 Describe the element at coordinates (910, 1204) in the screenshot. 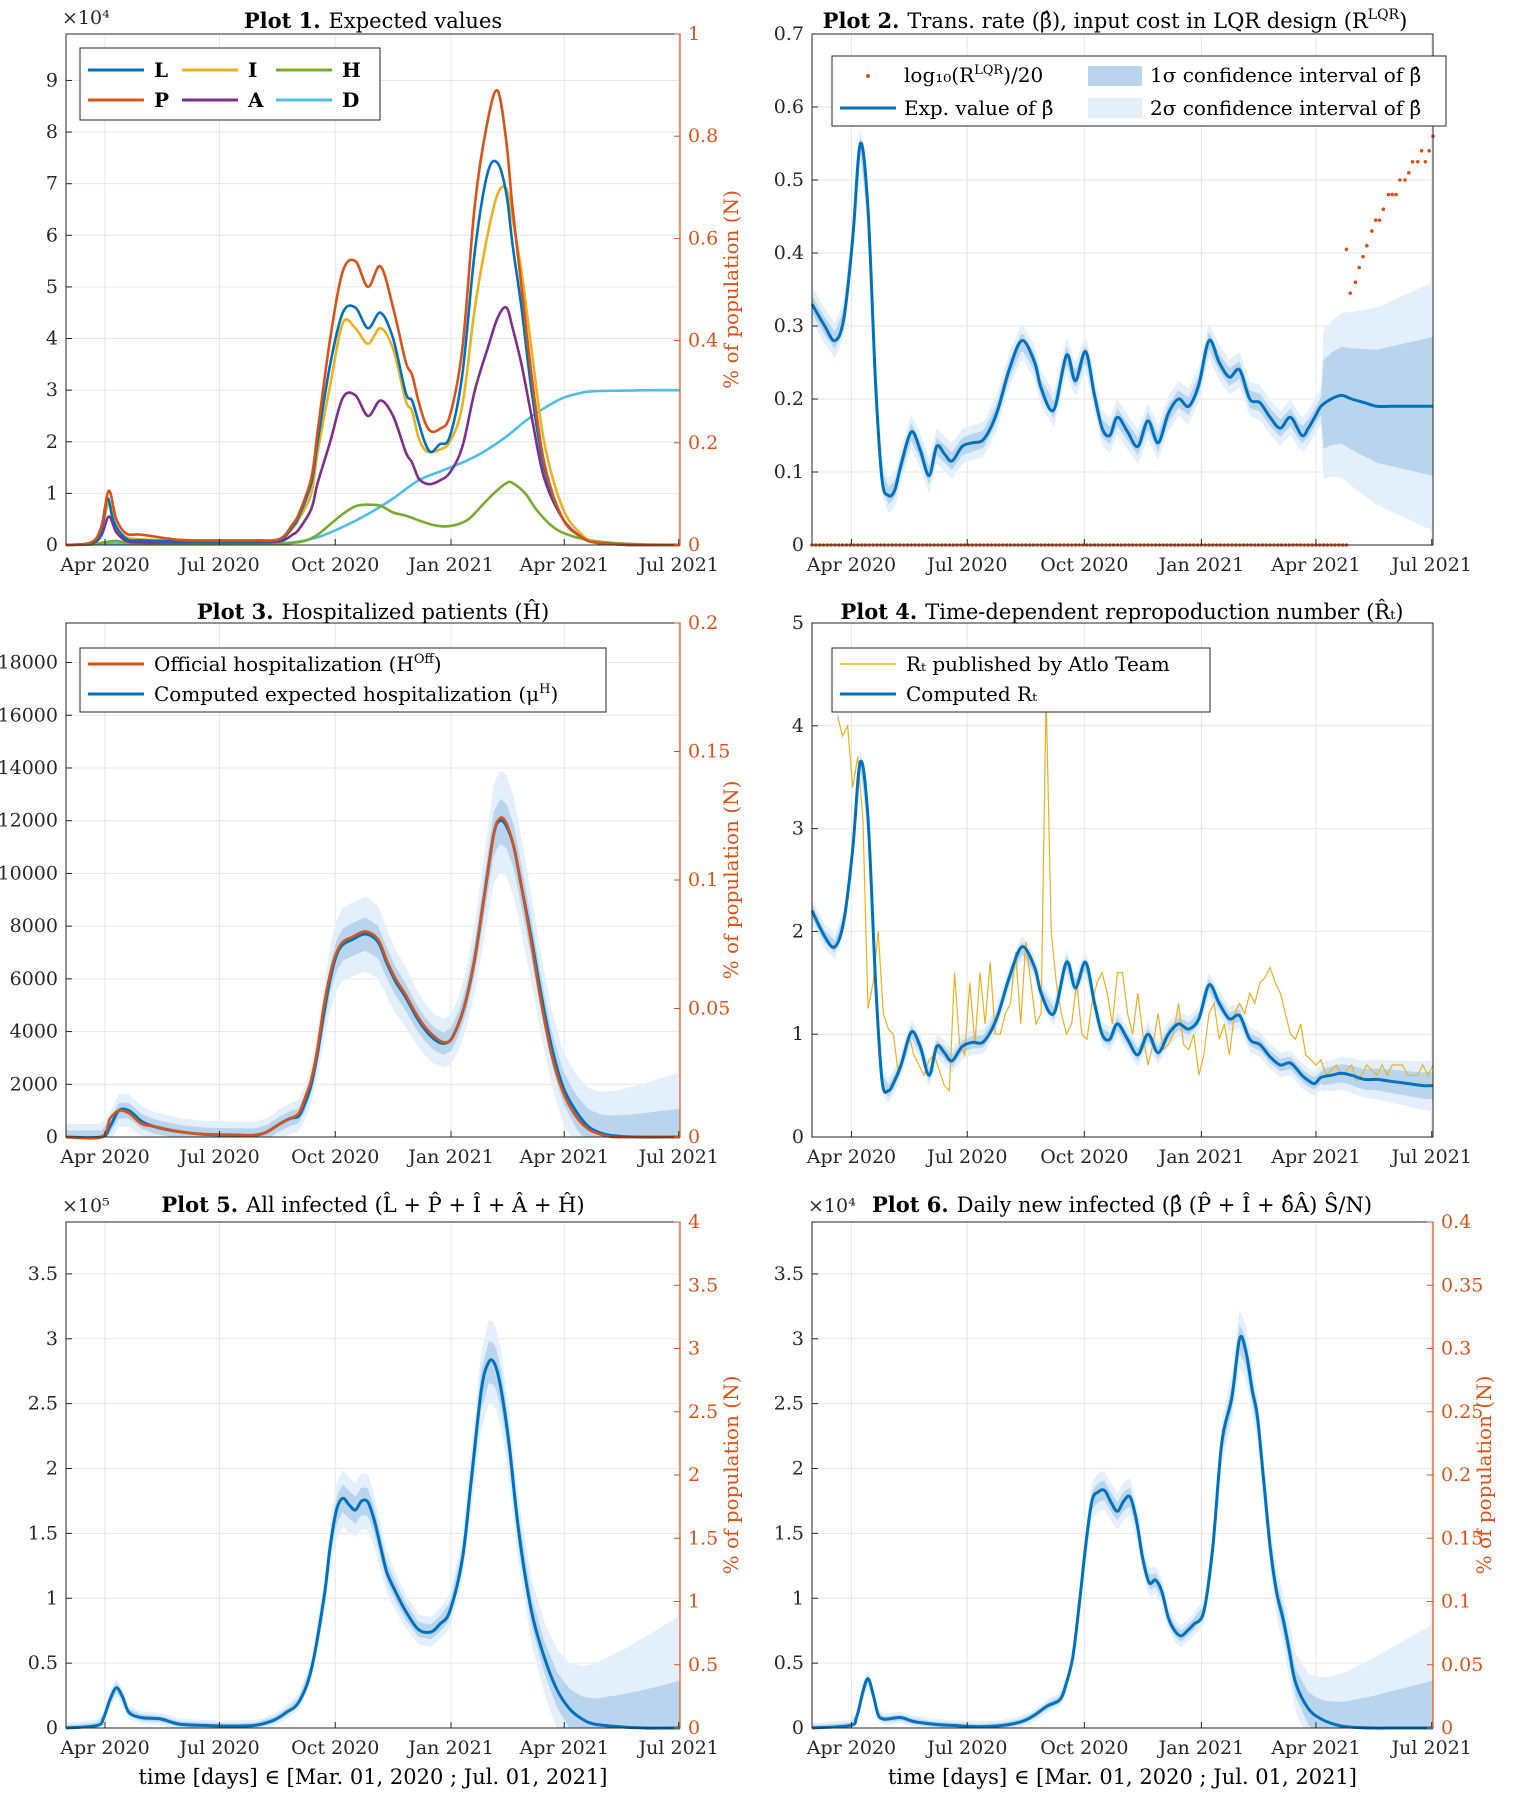

I see `chart-title-bold: Plot 6.` at that location.